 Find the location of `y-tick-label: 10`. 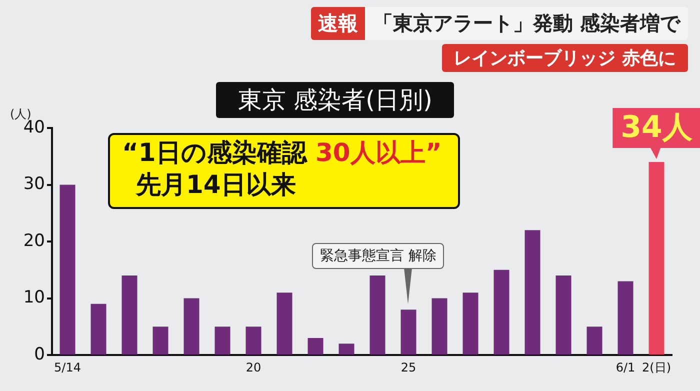

y-tick-label: 10 is located at coordinates (34, 298).